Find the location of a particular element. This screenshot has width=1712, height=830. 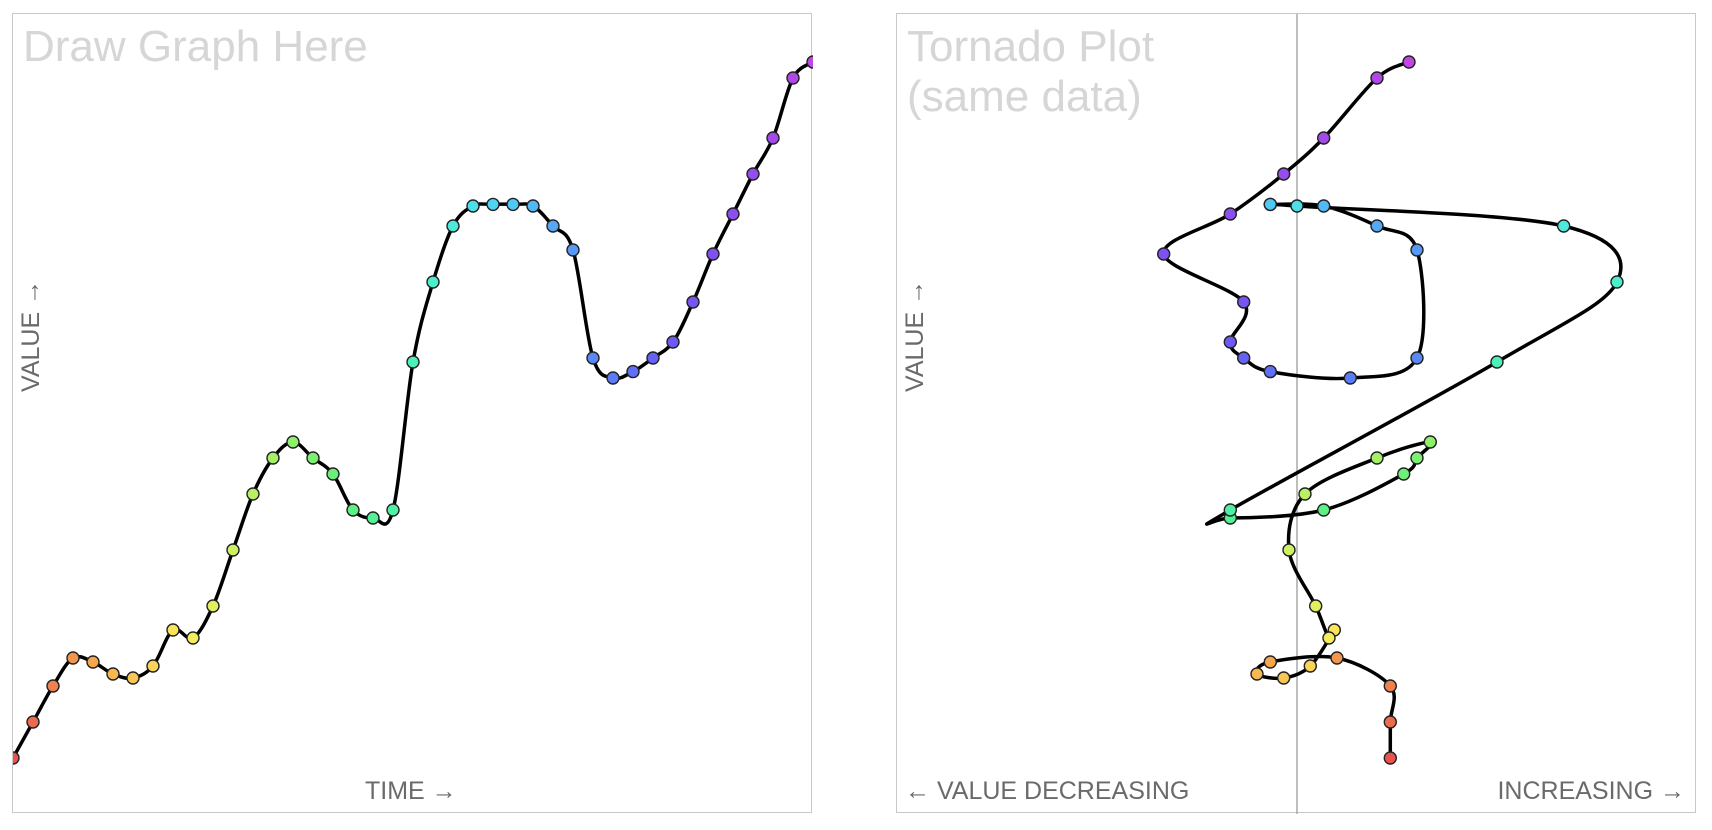

right-title-line1: Tornado Plot is located at coordinates (1031, 46).